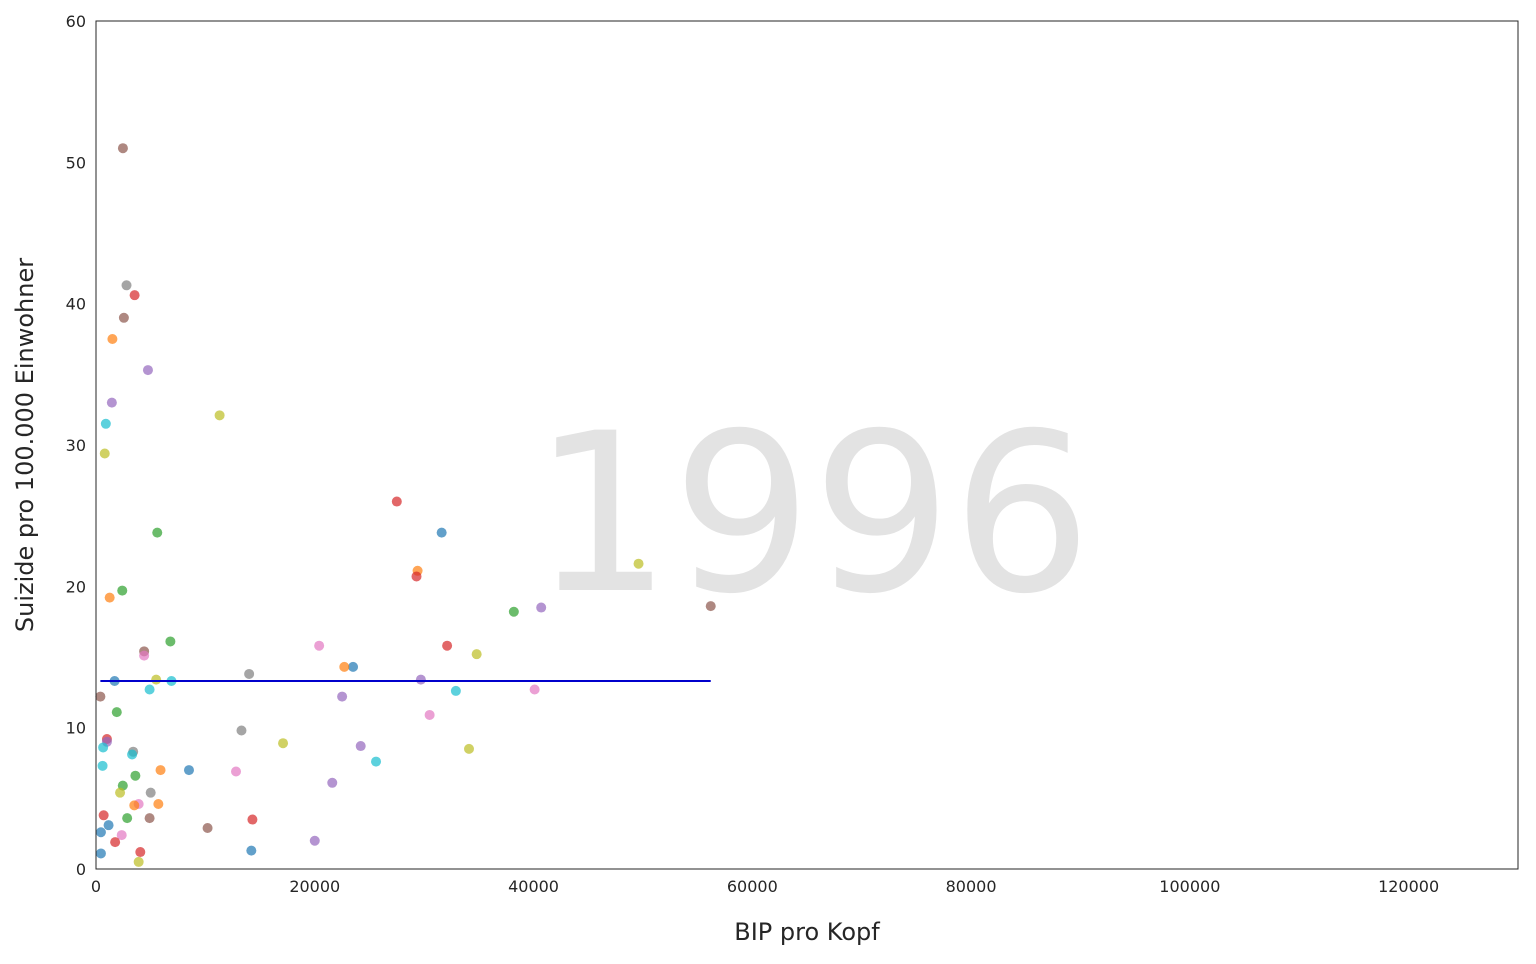 The width and height of the screenshot is (1536, 964). I want to click on y-tick-label: 0, so click(81, 869).